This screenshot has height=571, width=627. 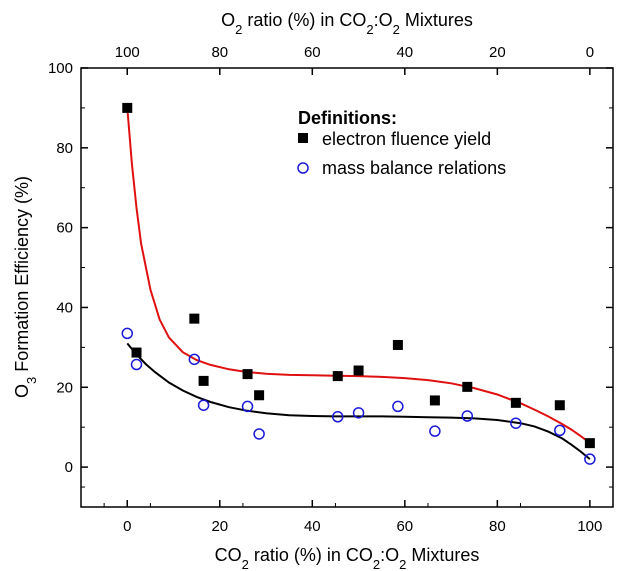 What do you see at coordinates (404, 52) in the screenshot?
I see `top-tick-label: 40` at bounding box center [404, 52].